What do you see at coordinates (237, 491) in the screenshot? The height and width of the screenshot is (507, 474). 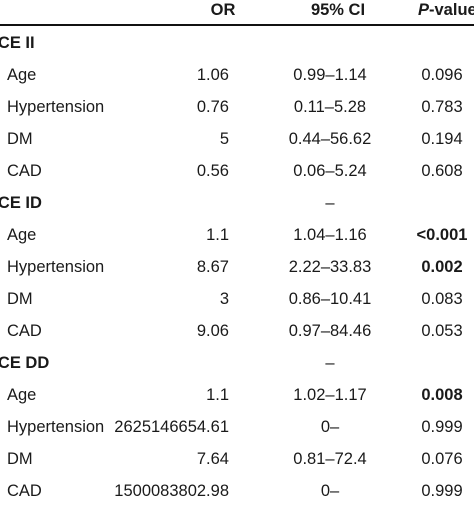 I see `table-row: CAD 1500083802.98 0– 0.999` at bounding box center [237, 491].